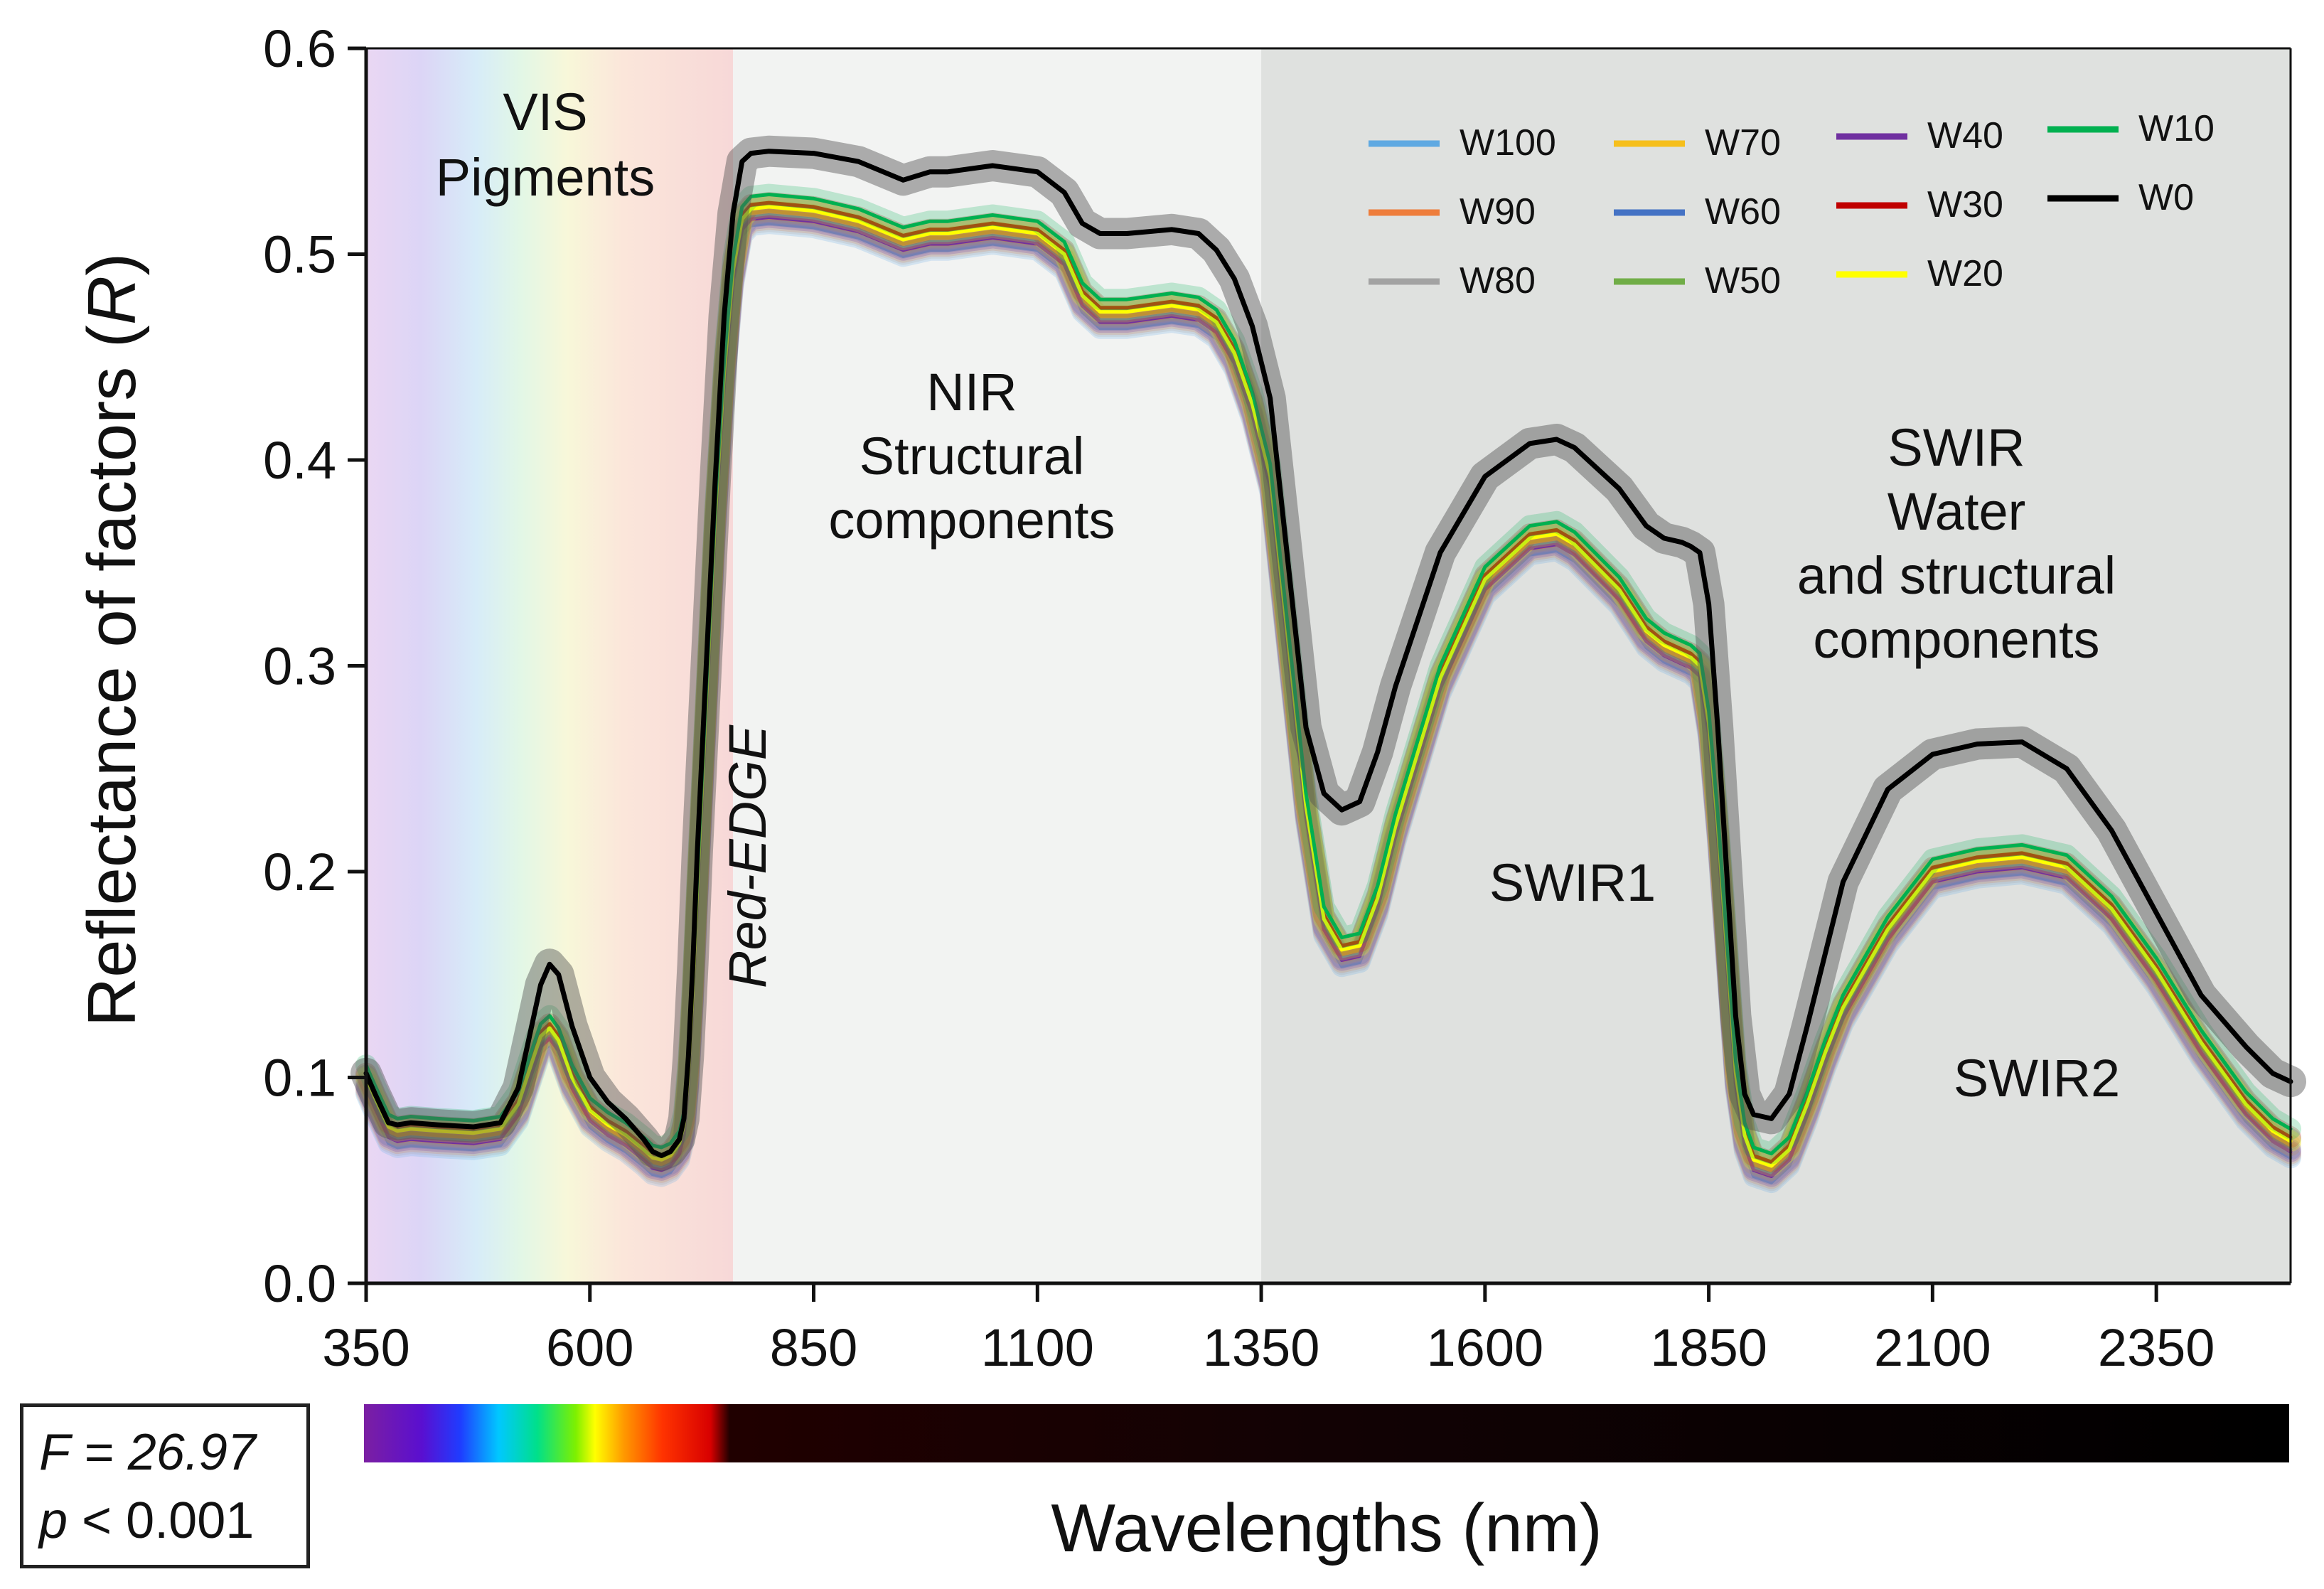 This screenshot has height=1589, width=2324. I want to click on f-statistic: F = 26.97, so click(147, 1453).